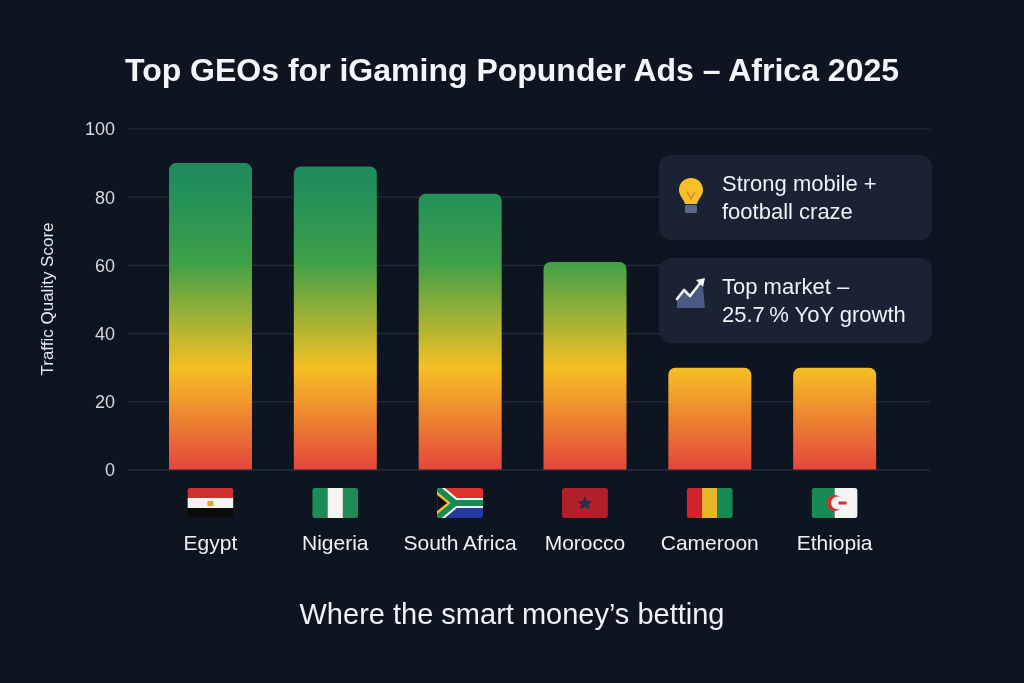 The height and width of the screenshot is (683, 1024). Describe the element at coordinates (814, 300) in the screenshot. I see `annotation: Top market – 25.7 % YoY growth` at that location.